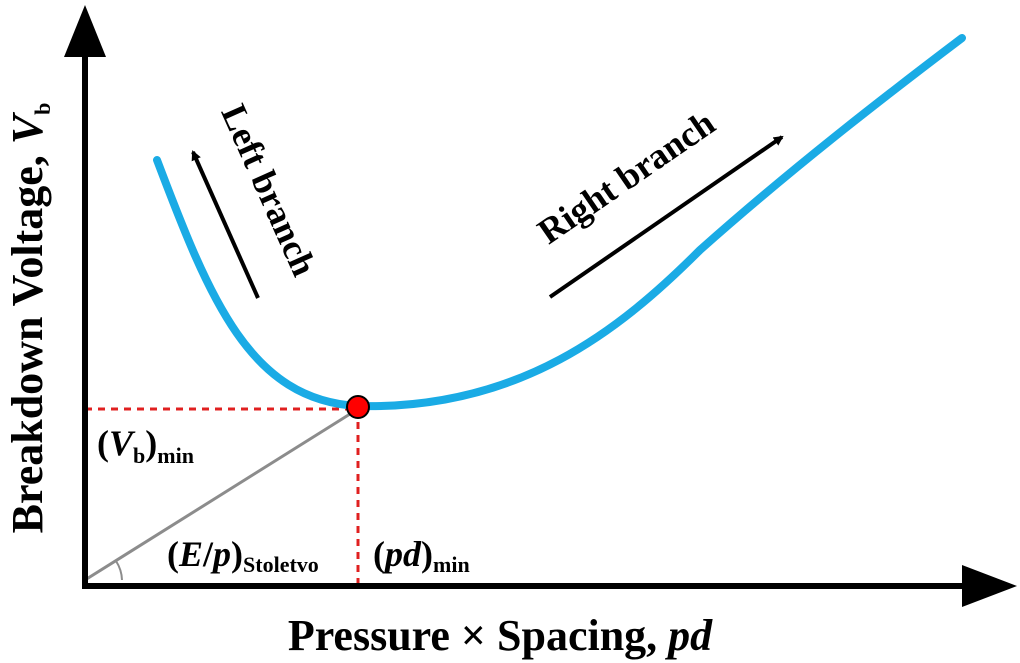  Describe the element at coordinates (626, 177) in the screenshot. I see `right-branch-label: Right branch` at that location.